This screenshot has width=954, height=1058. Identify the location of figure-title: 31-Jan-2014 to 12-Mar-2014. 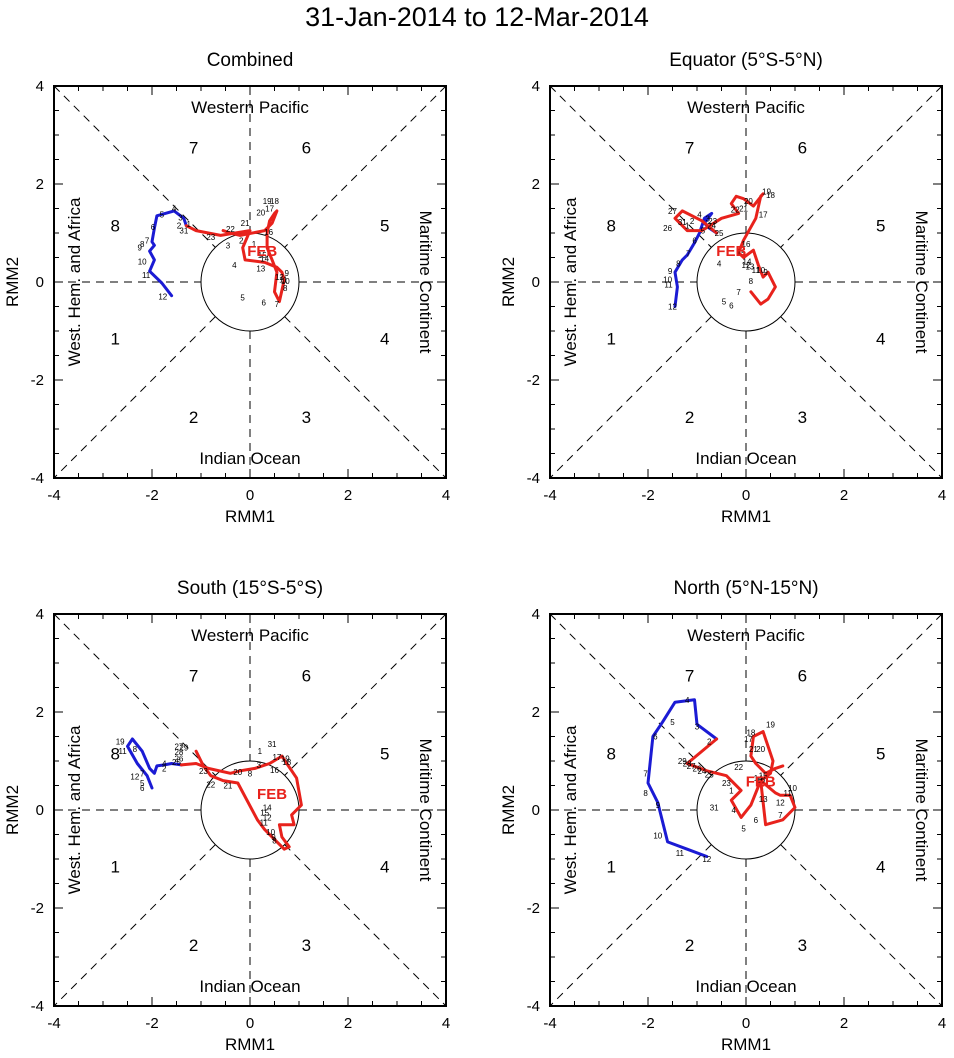
(477, 17).